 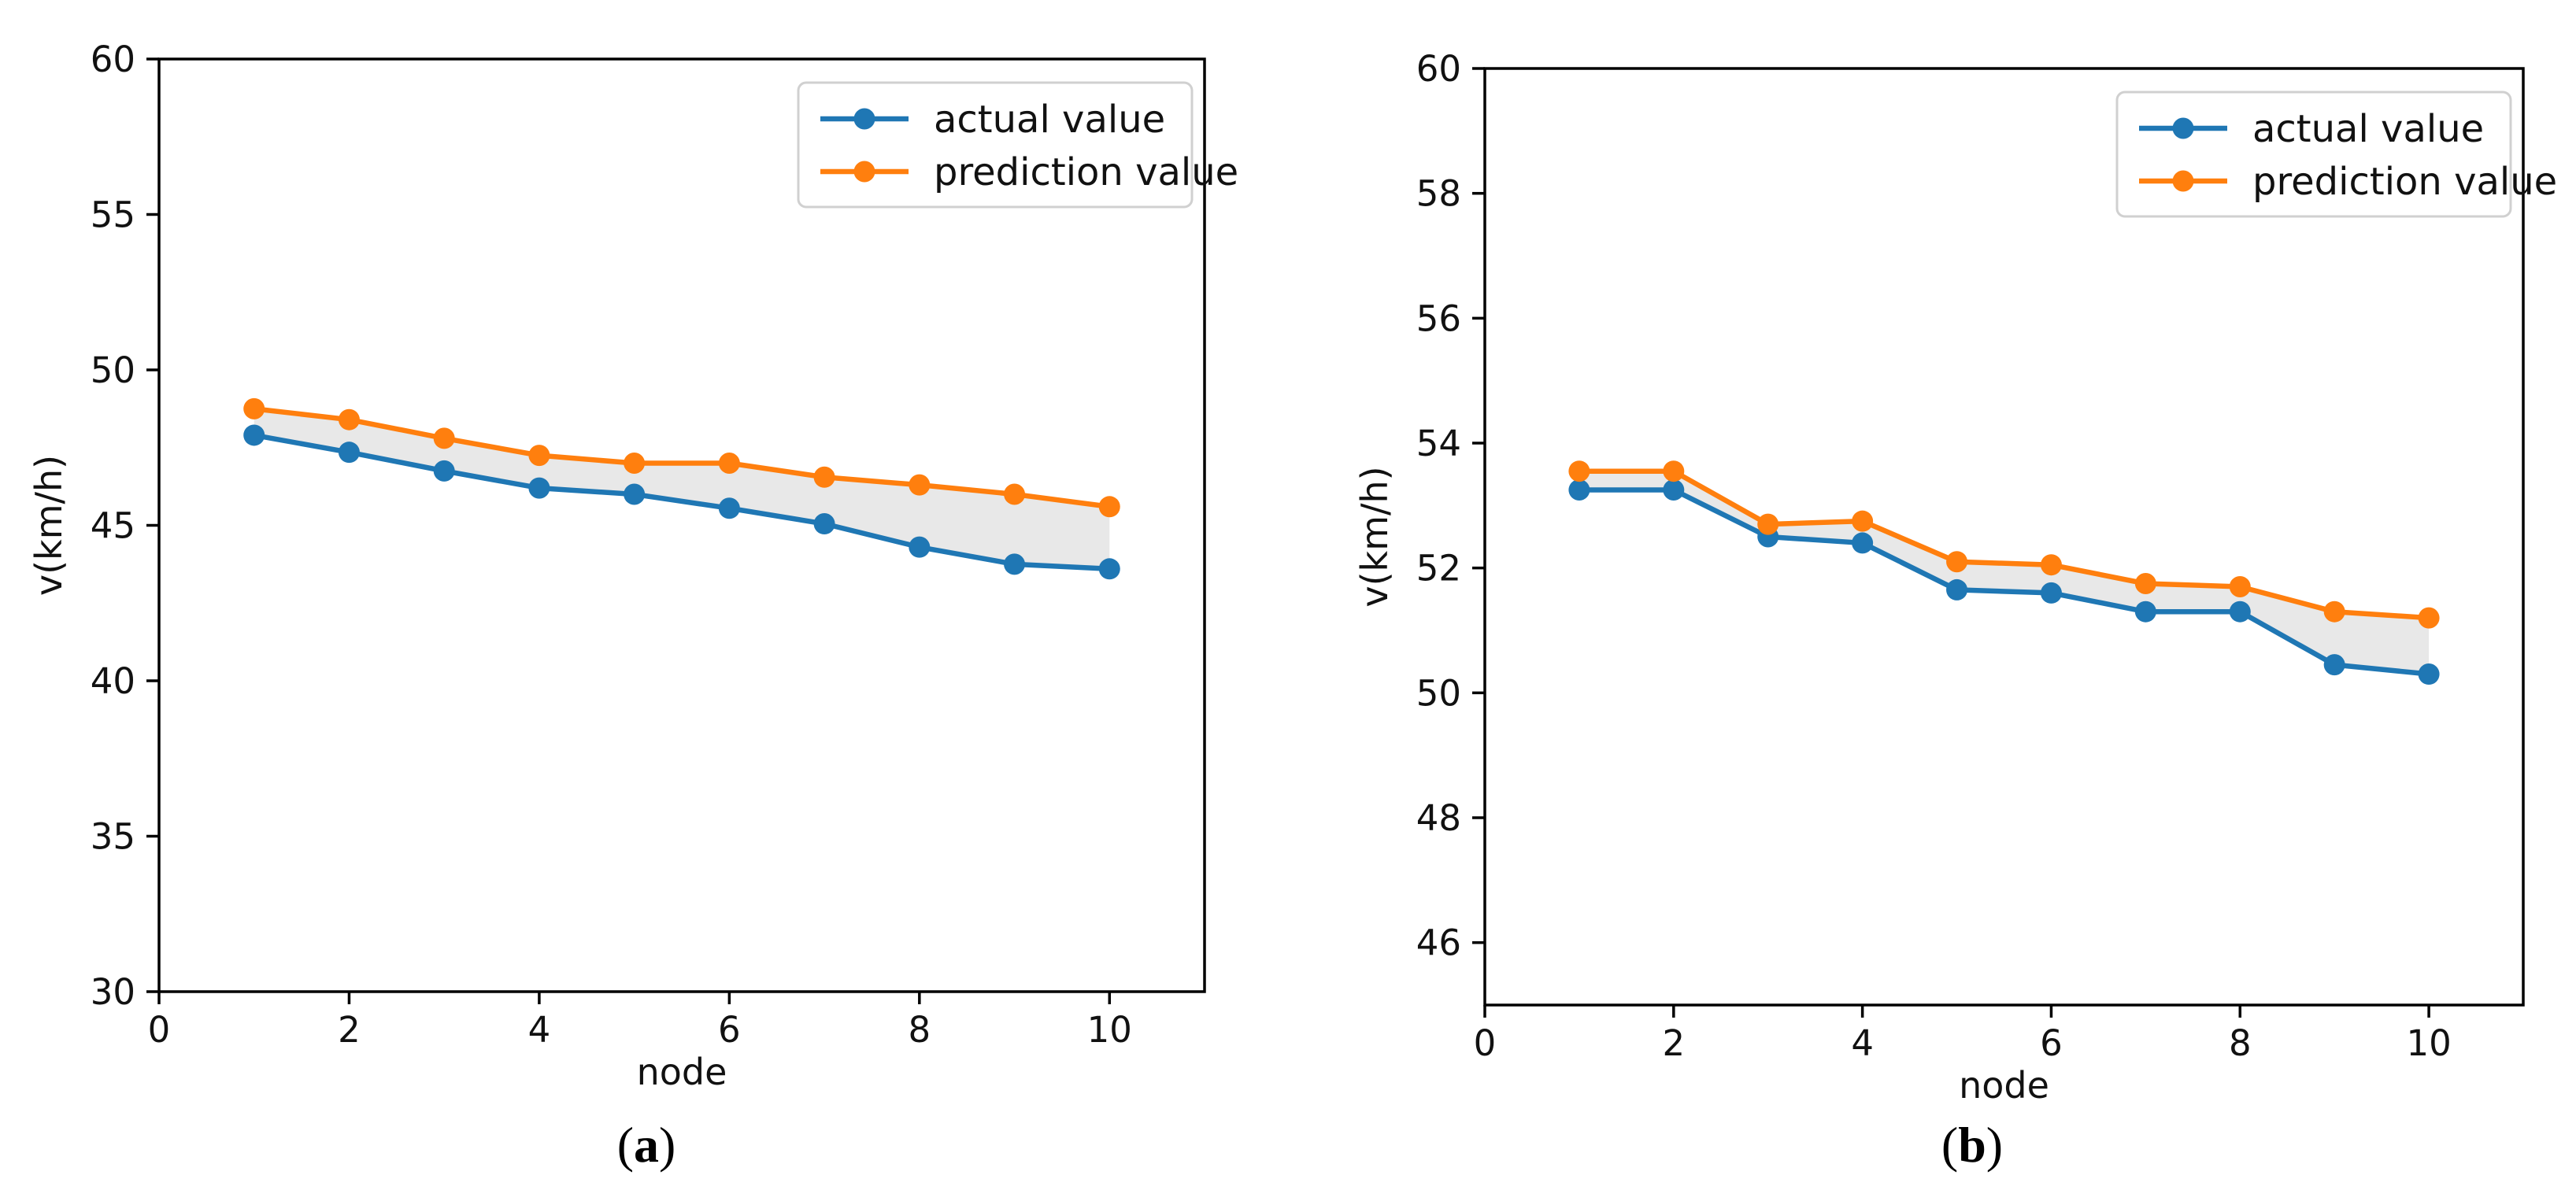 I want to click on y-axis-tick-label: 56, so click(x=1438, y=318).